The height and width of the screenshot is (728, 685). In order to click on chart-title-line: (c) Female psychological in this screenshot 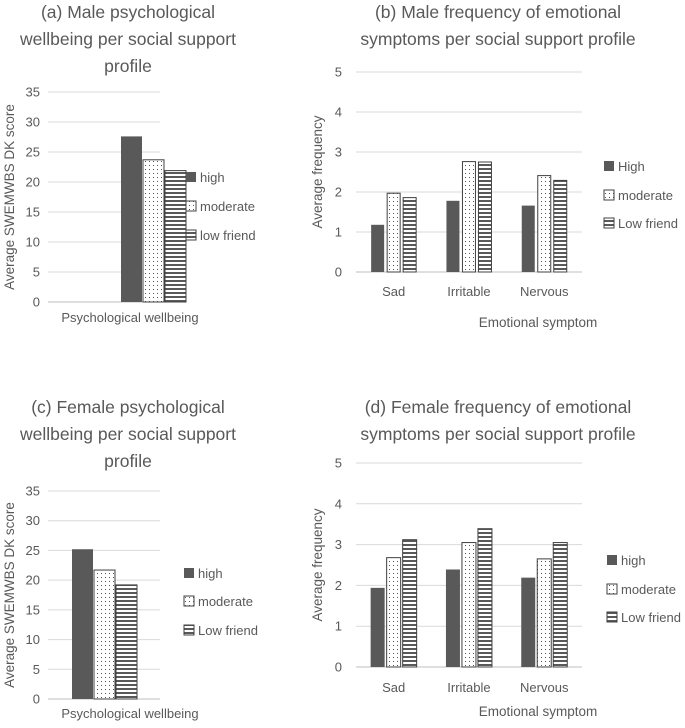, I will do `click(128, 407)`.